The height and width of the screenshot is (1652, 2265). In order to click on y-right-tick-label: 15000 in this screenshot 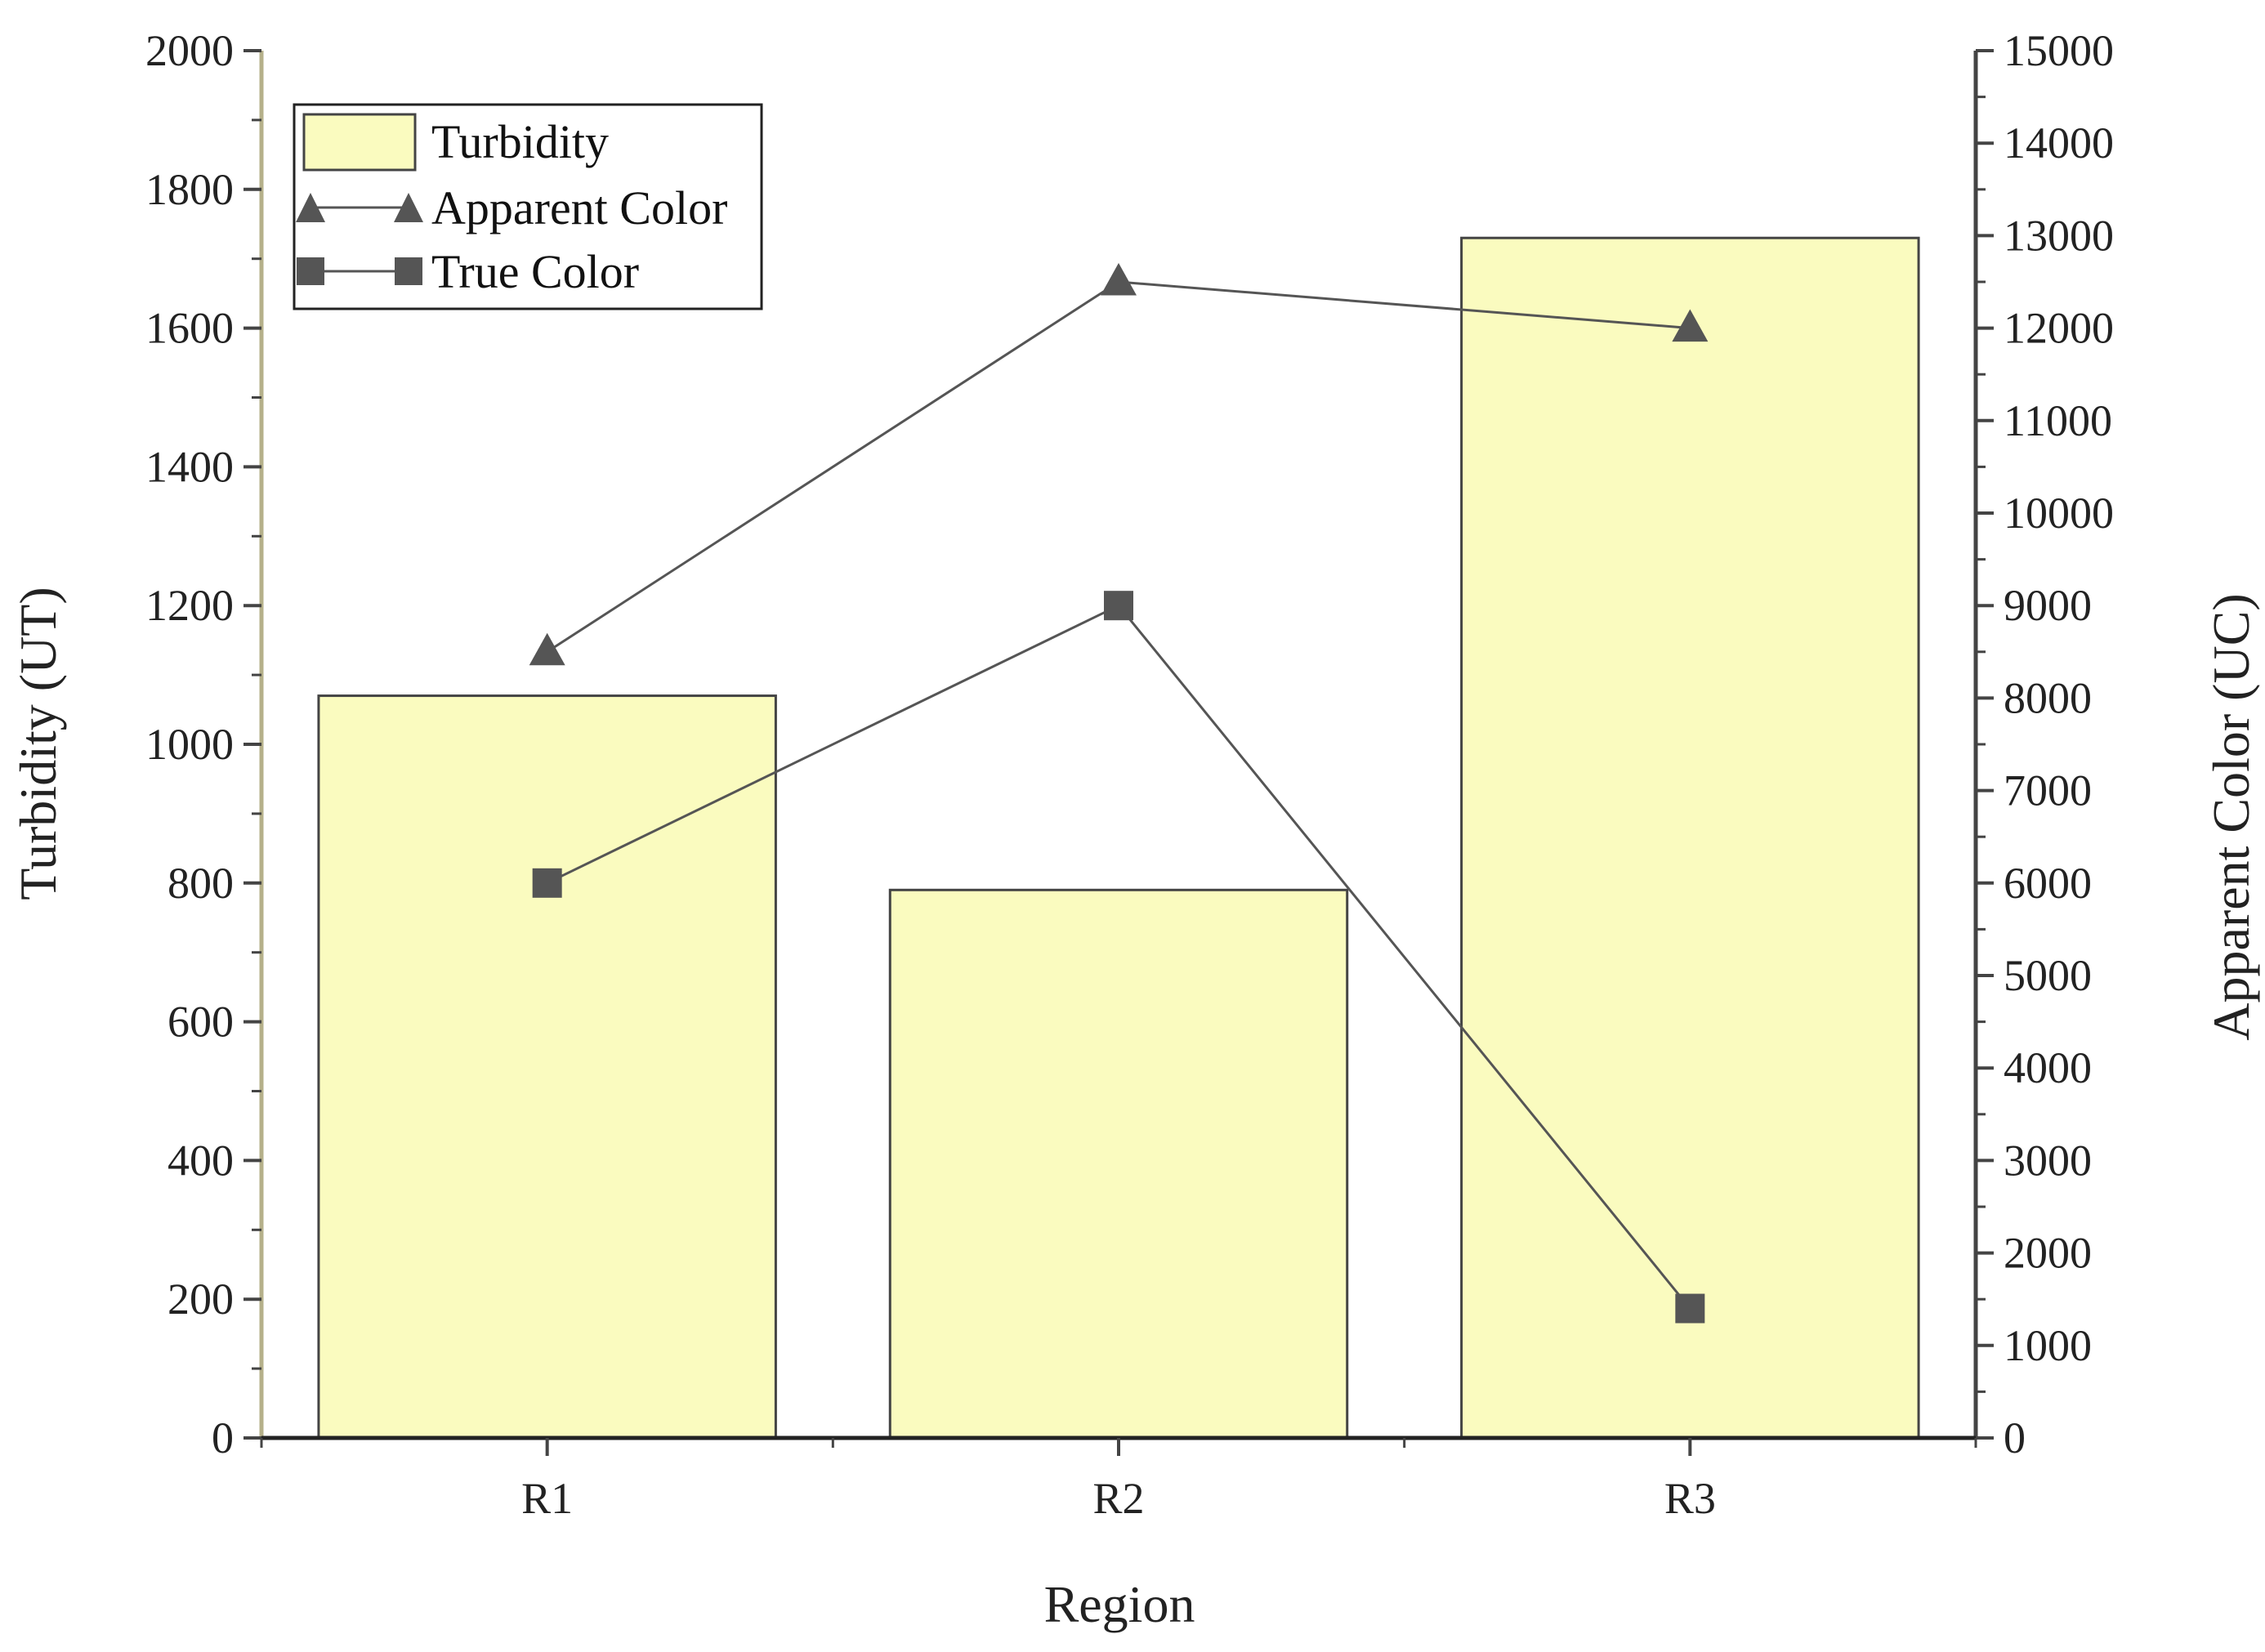, I will do `click(2059, 50)`.